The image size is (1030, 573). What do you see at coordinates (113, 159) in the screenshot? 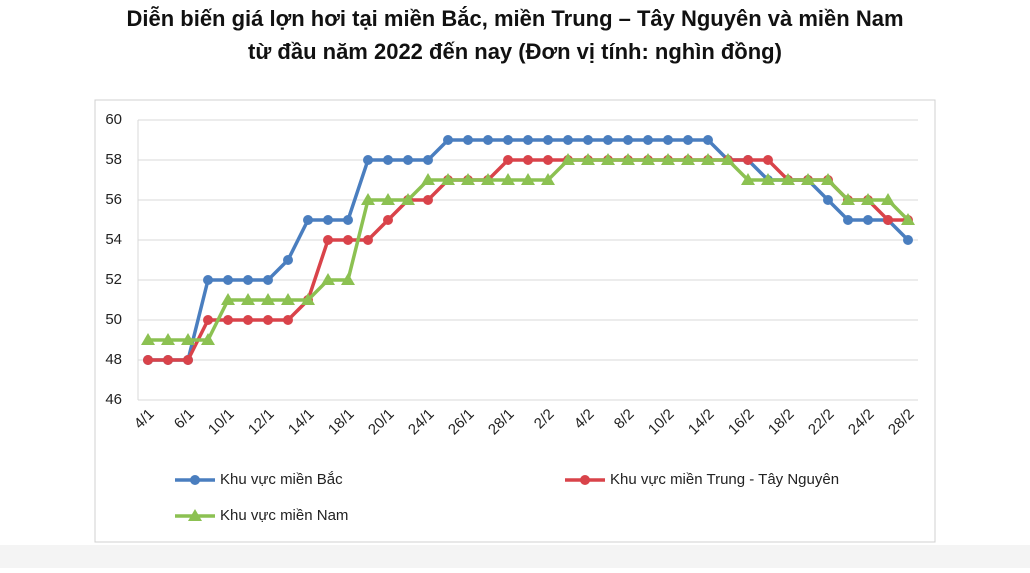
I see `y-tick-label: 58` at bounding box center [113, 159].